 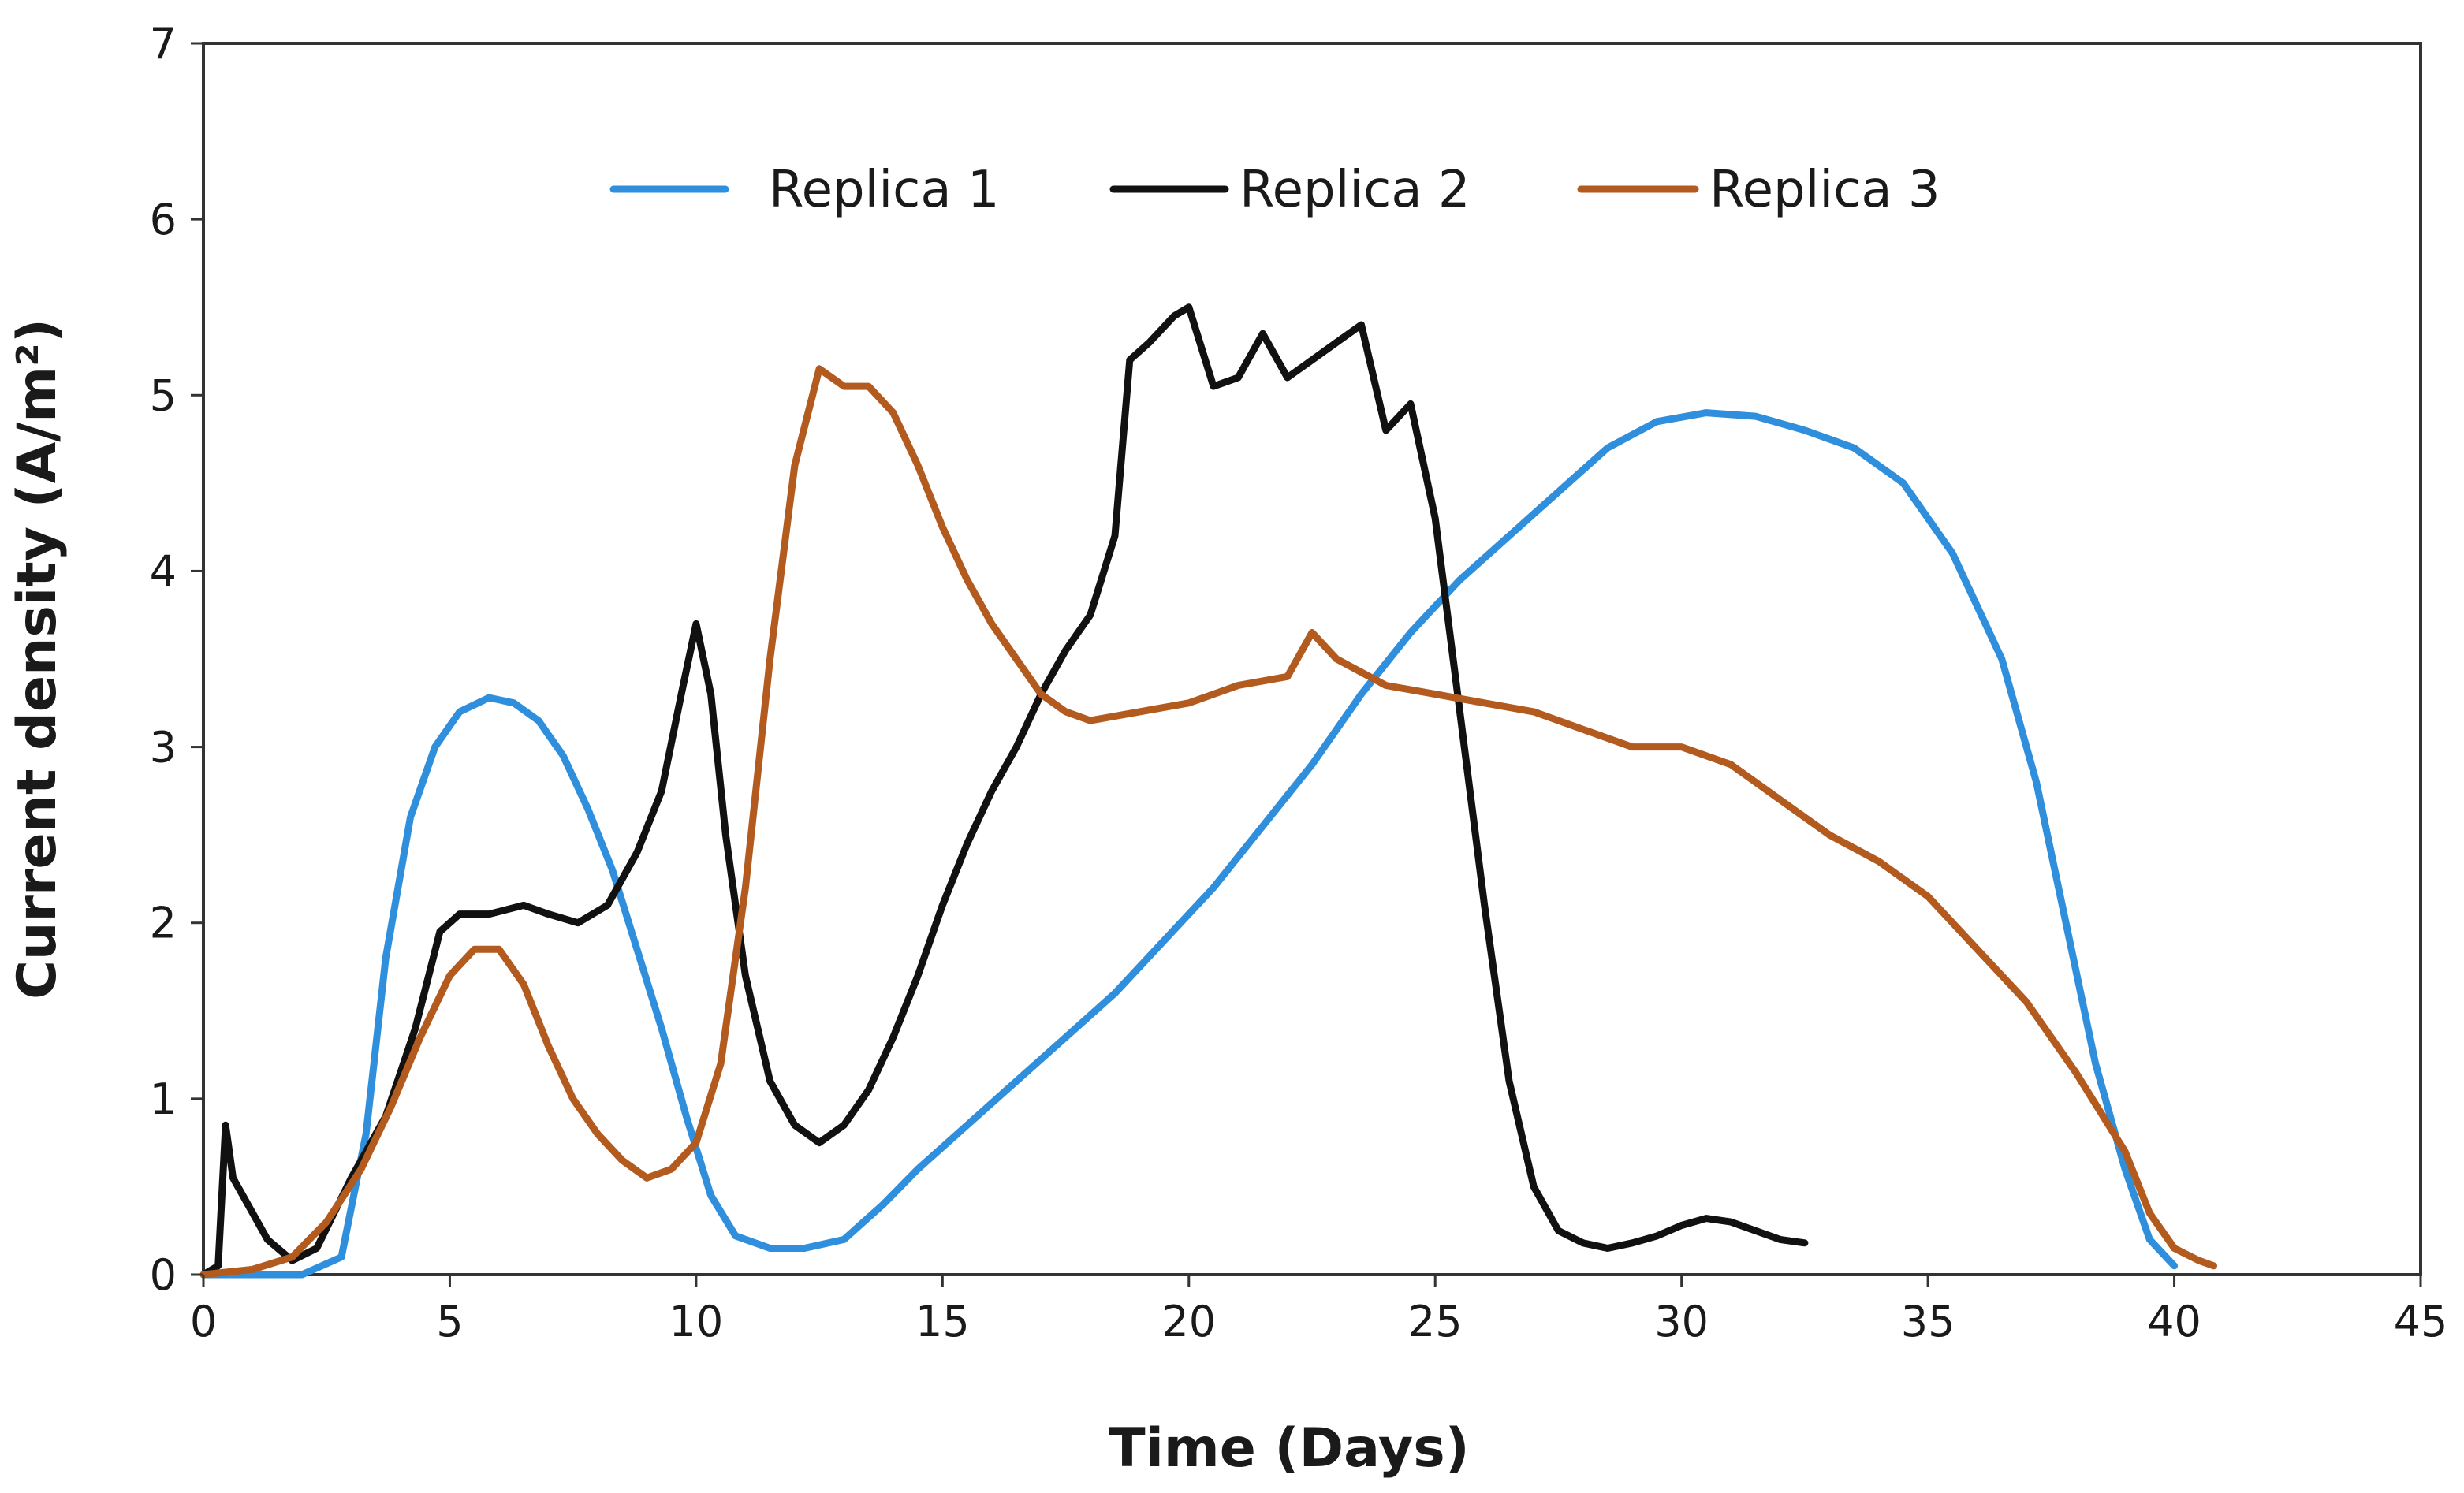 What do you see at coordinates (163, 571) in the screenshot?
I see `y-tick-label: 4` at bounding box center [163, 571].